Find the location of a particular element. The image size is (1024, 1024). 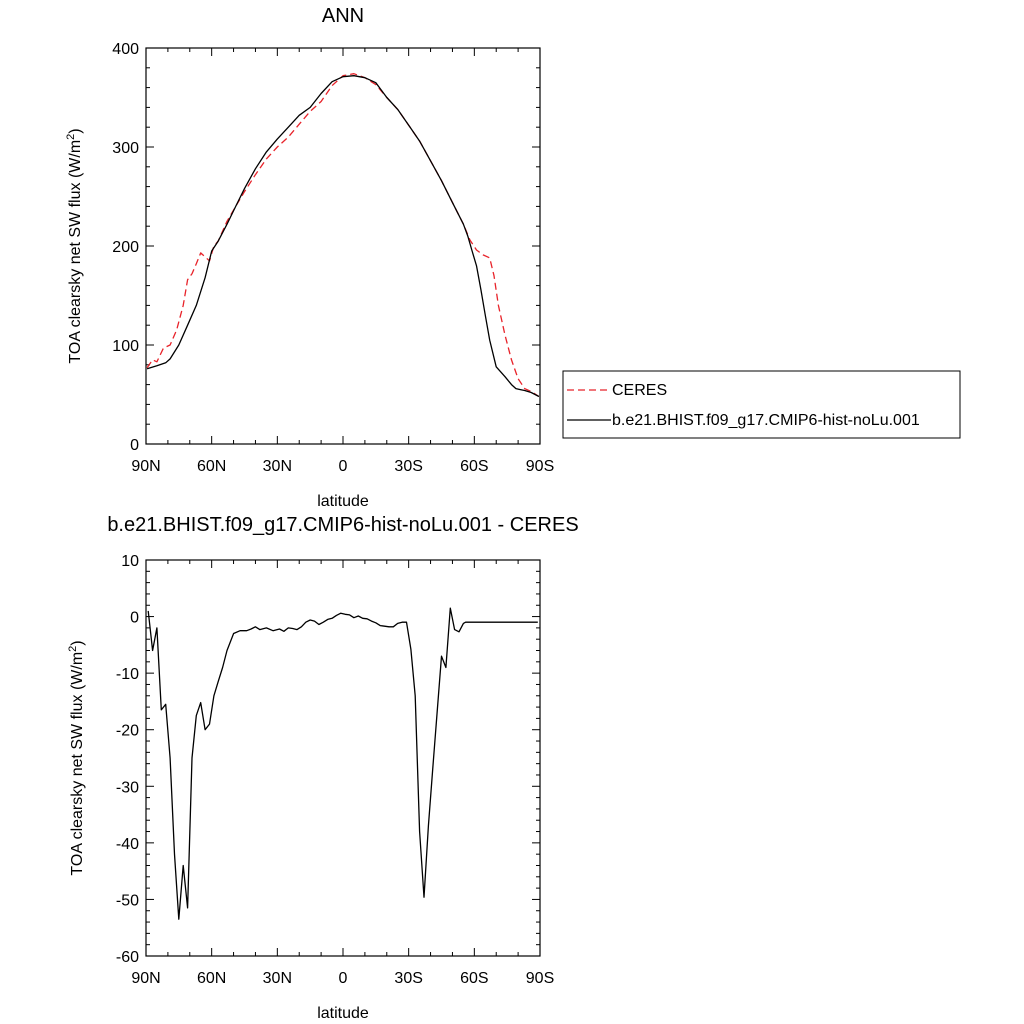

y-tick-label: -30 is located at coordinates (127, 787).